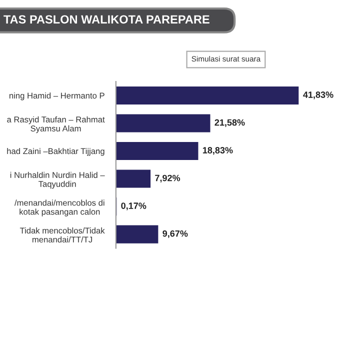 Image resolution: width=345 pixels, height=340 pixels. I want to click on chart-title: TAS PASLON WALIKOTA PAREPARE, so click(107, 19).